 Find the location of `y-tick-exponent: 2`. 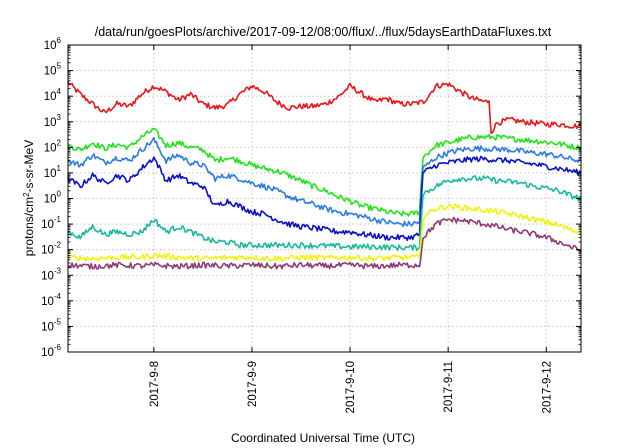

y-tick-exponent: 2 is located at coordinates (59, 142).